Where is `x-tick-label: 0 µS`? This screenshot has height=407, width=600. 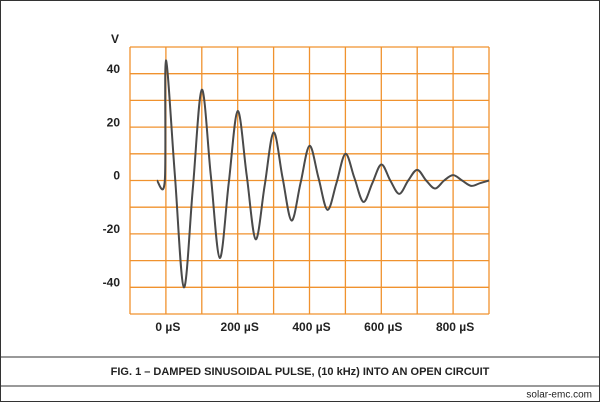
x-tick-label: 0 µS is located at coordinates (167, 327).